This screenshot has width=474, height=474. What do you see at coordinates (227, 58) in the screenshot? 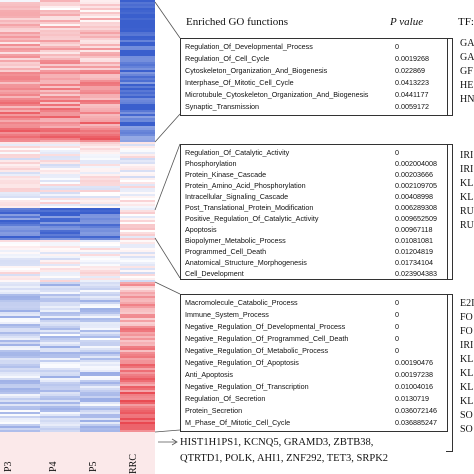
I see `go-function: Regulation_Of_Cell_Cycle` at bounding box center [227, 58].